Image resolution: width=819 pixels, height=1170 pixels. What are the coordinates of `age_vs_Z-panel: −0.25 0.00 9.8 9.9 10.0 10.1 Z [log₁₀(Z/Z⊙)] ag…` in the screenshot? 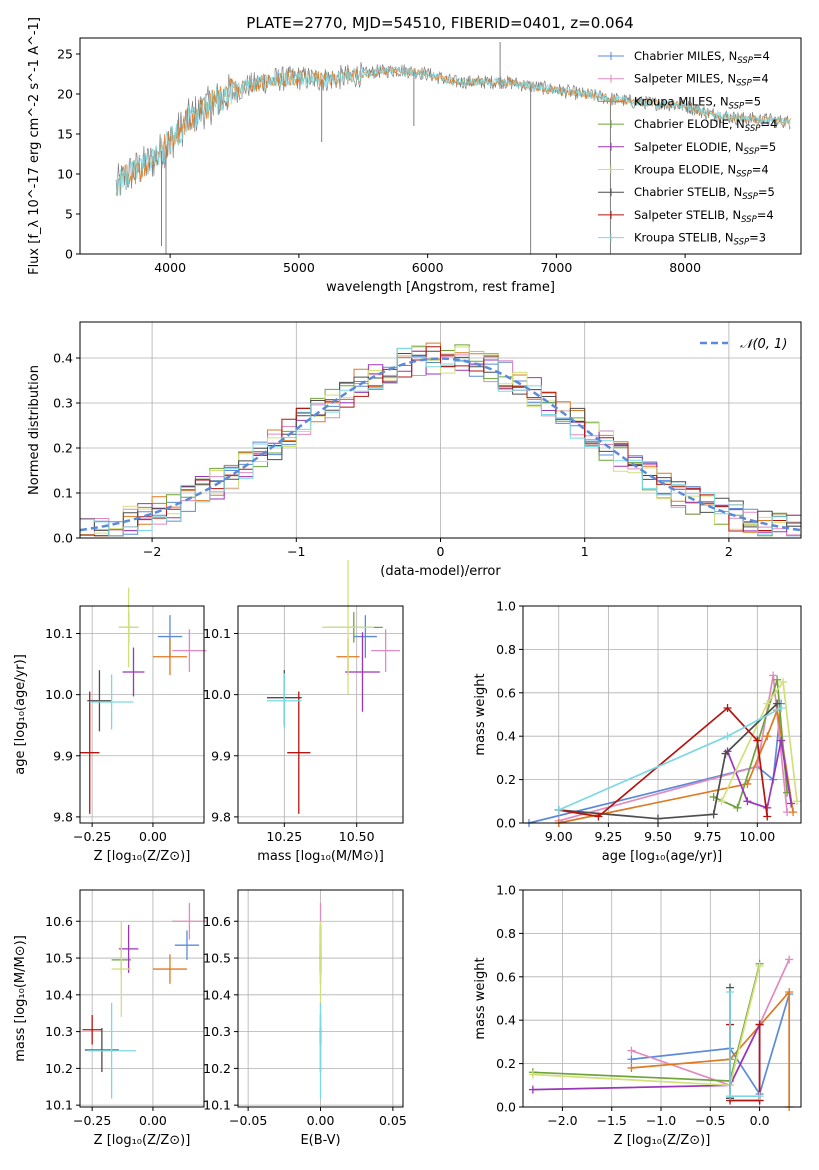 It's located at (110, 725).